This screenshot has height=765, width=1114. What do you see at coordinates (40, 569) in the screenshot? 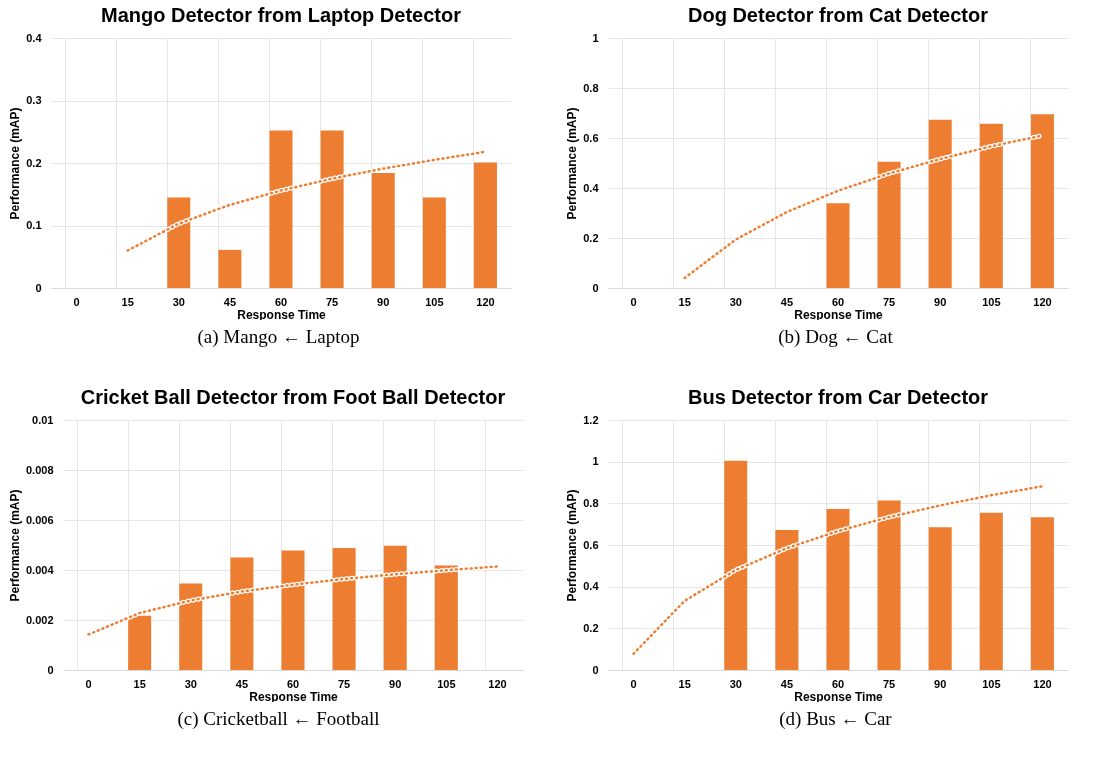
I see `y-tick-label: 0.004` at bounding box center [40, 569].